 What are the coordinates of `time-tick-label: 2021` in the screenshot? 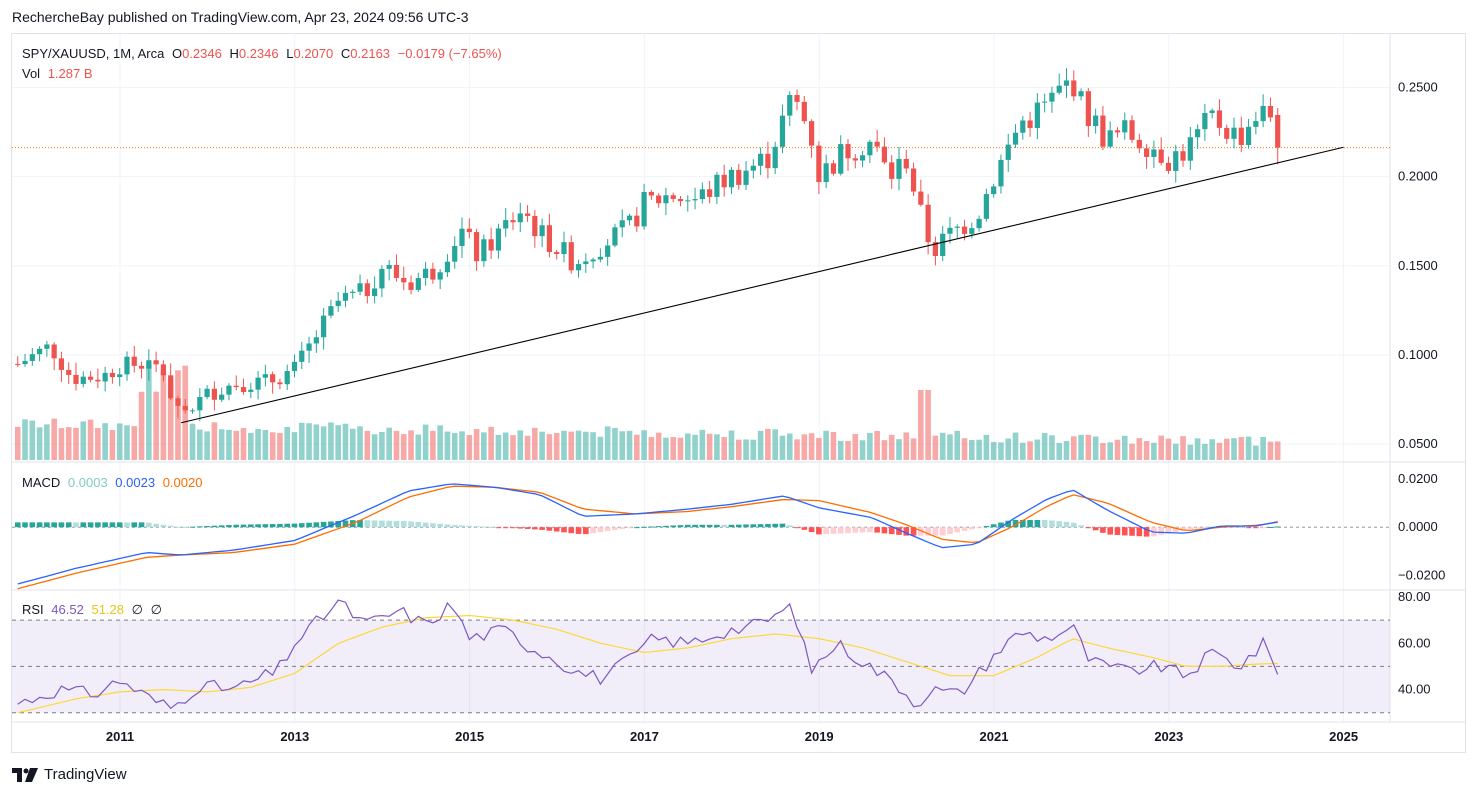 It's located at (994, 736).